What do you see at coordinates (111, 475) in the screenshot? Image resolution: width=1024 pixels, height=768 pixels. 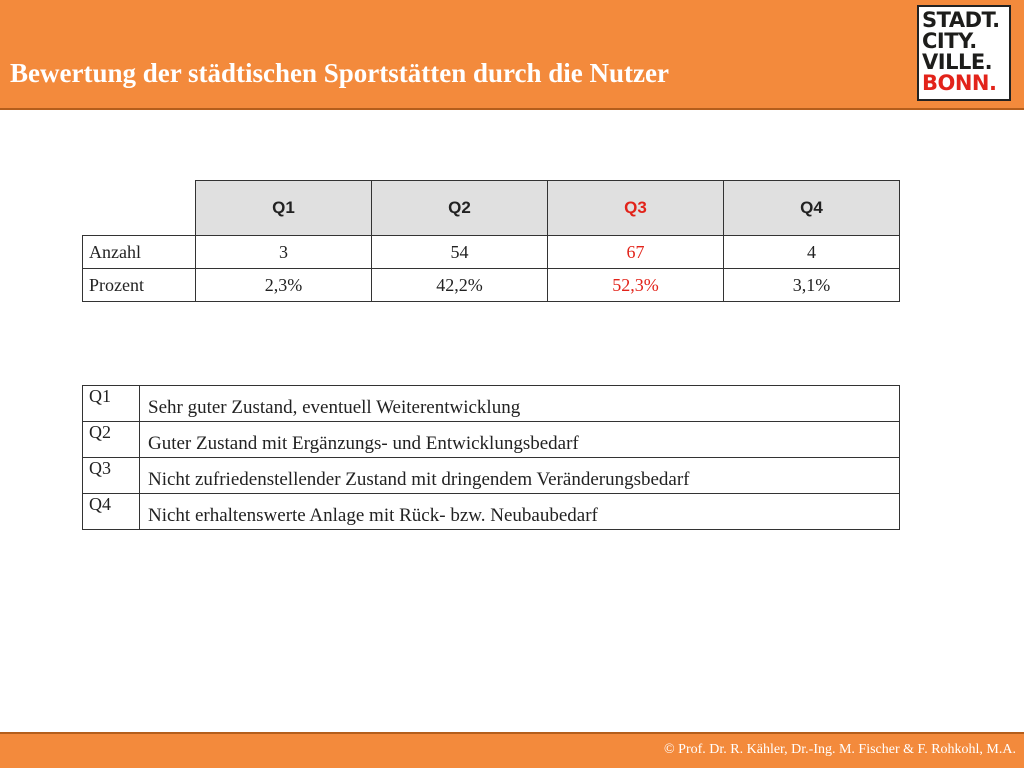 I see `legend-code: Q3` at bounding box center [111, 475].